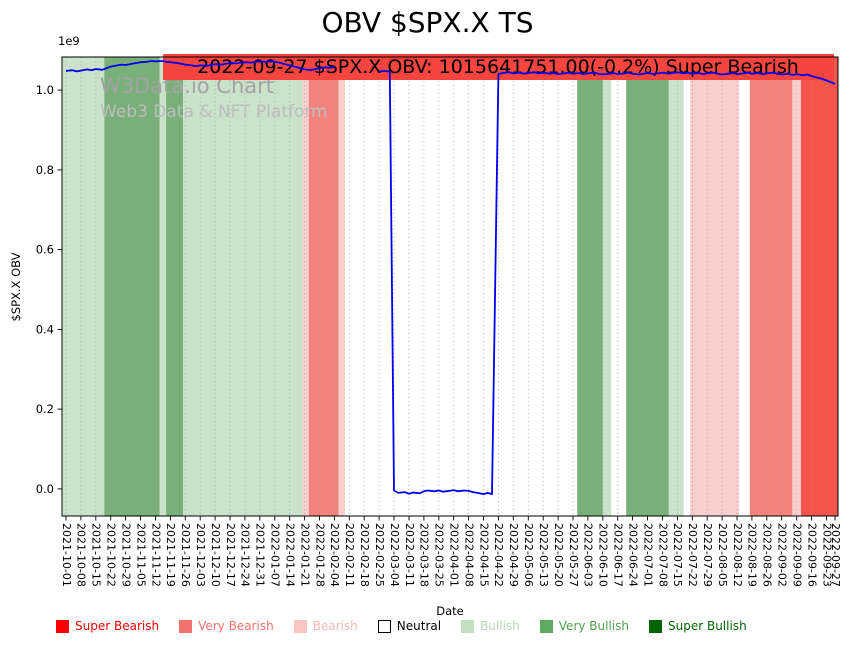 The height and width of the screenshot is (646, 855). I want to click on x-tick-label: 2021-10-15, so click(96, 555).